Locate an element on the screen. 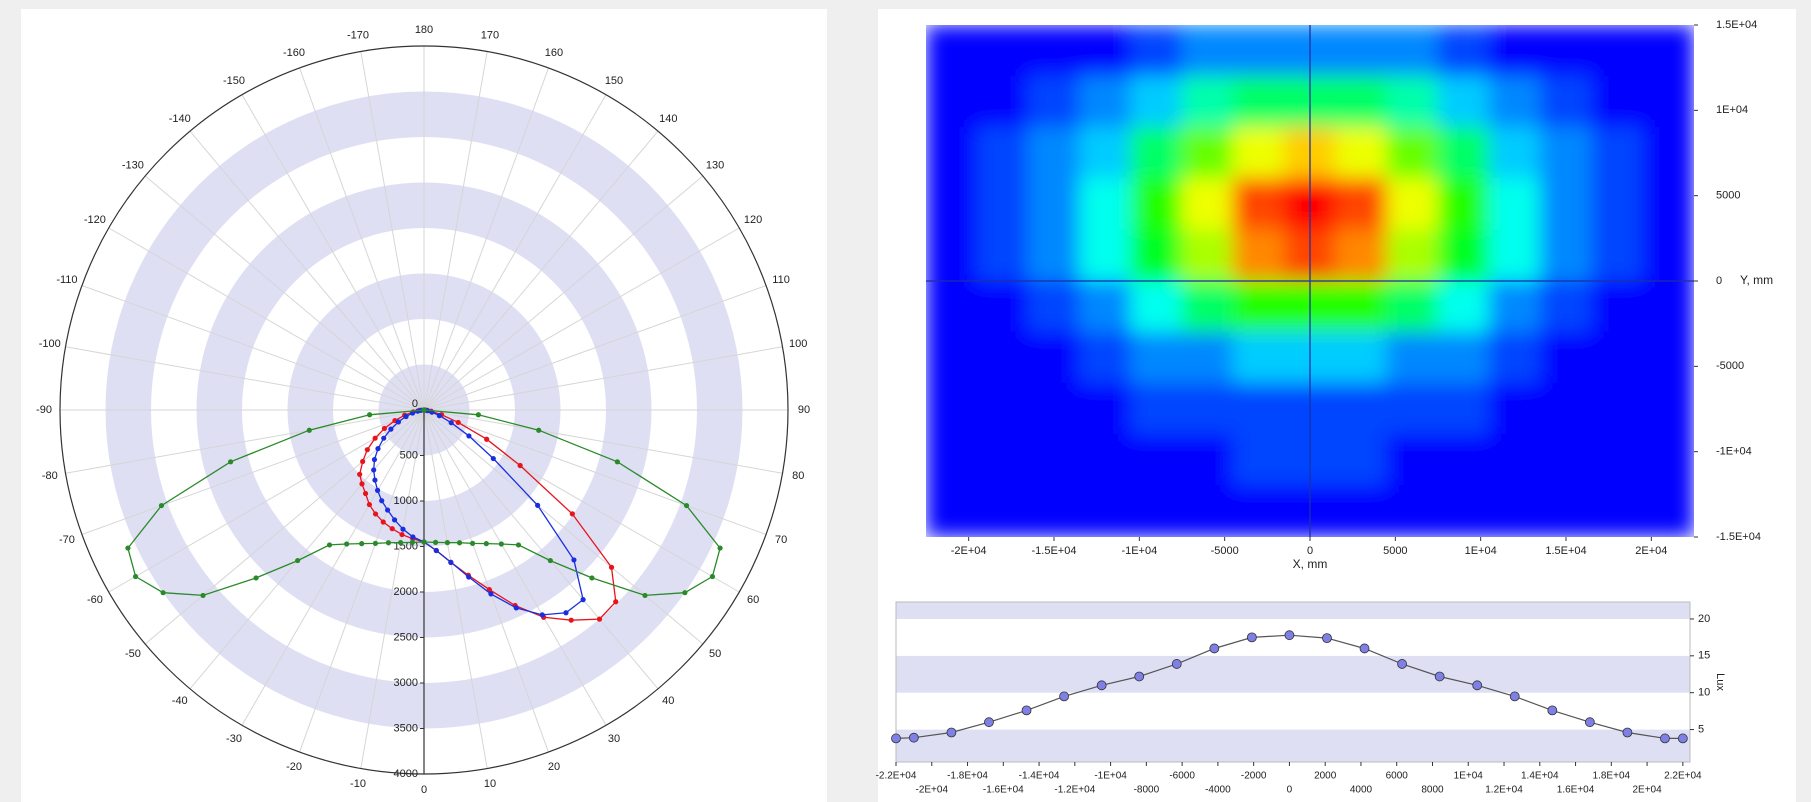  angle-label: -10 is located at coordinates (358, 784).